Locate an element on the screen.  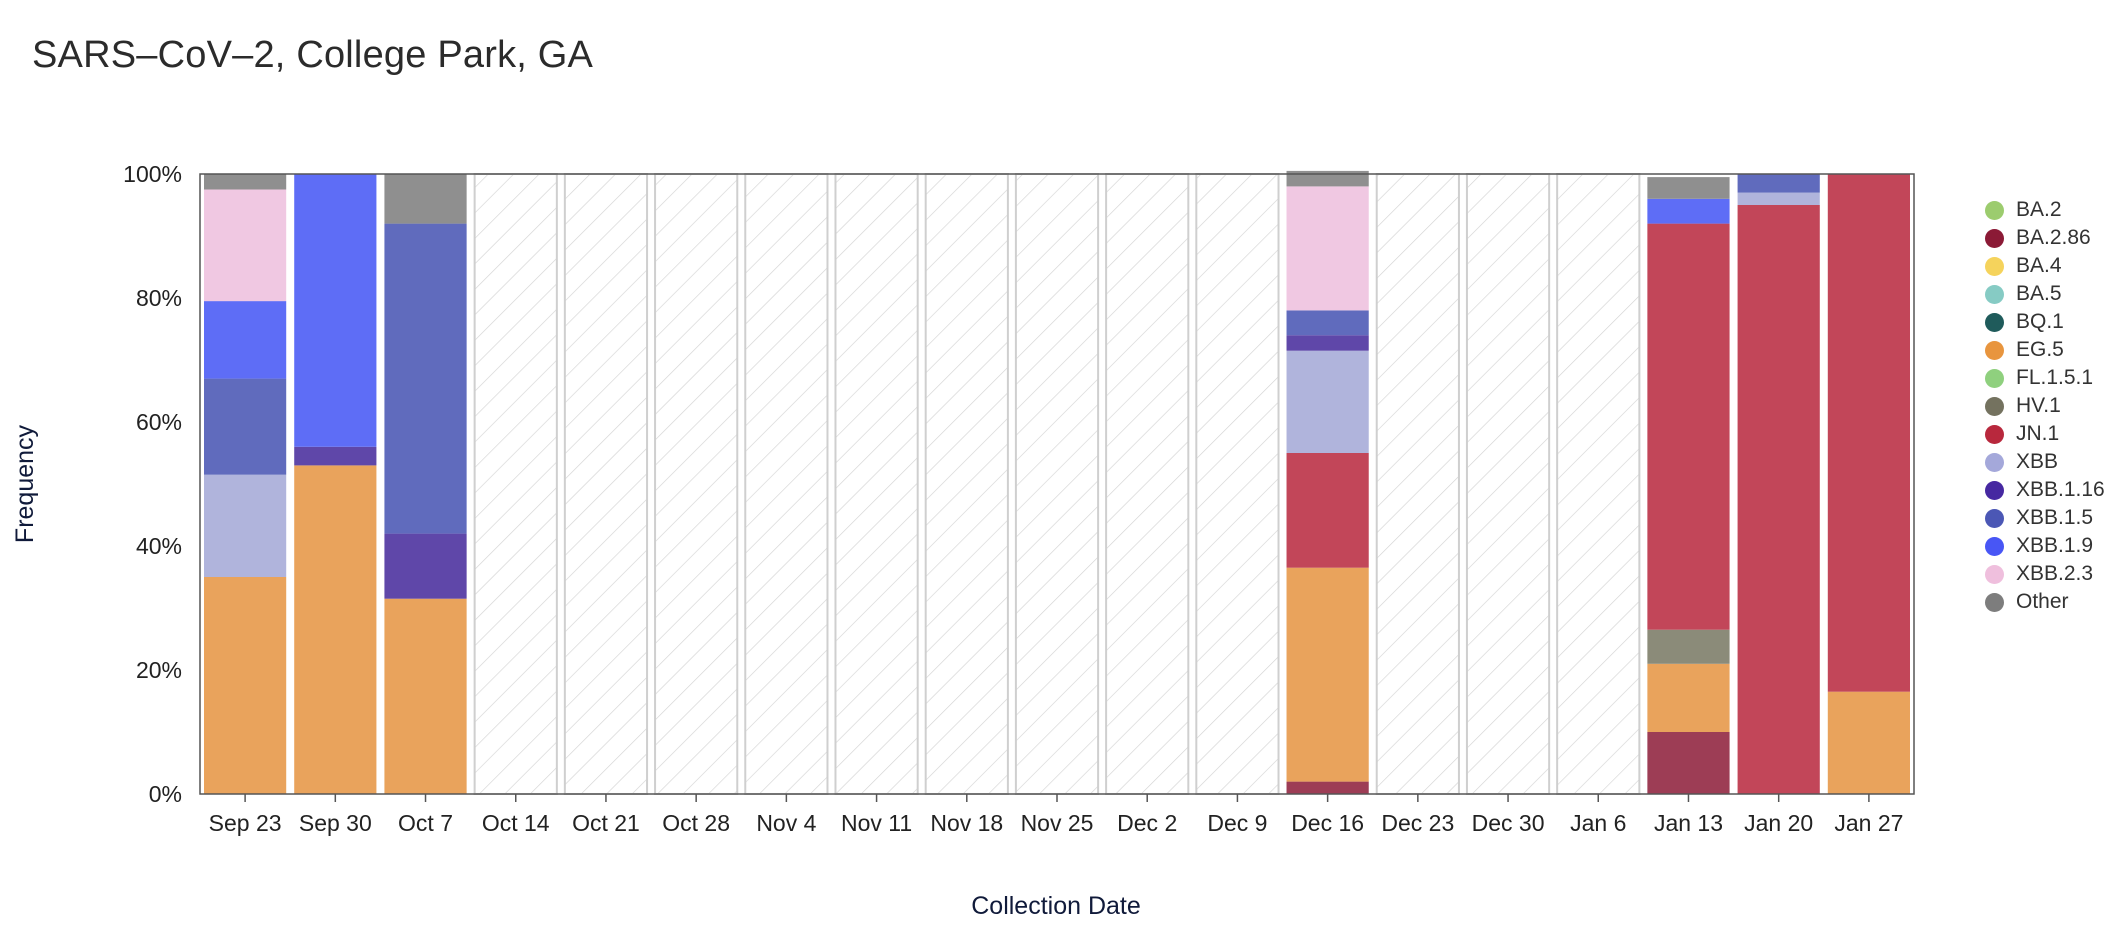
legend-item: HV.1 is located at coordinates (2045, 406).